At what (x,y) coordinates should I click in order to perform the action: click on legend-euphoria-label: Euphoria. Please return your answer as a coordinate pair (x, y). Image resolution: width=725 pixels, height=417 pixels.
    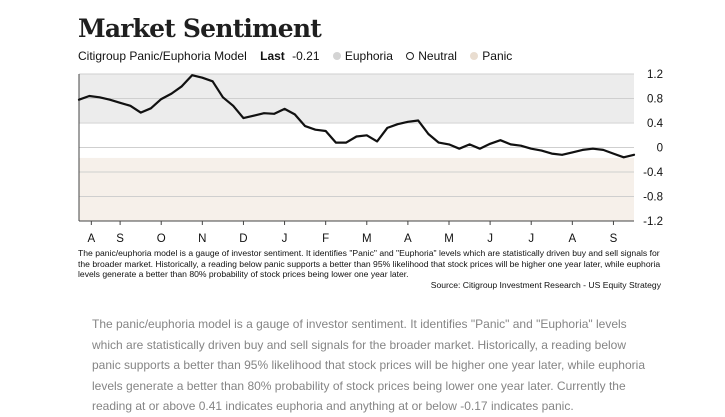
    Looking at the image, I should click on (368, 56).